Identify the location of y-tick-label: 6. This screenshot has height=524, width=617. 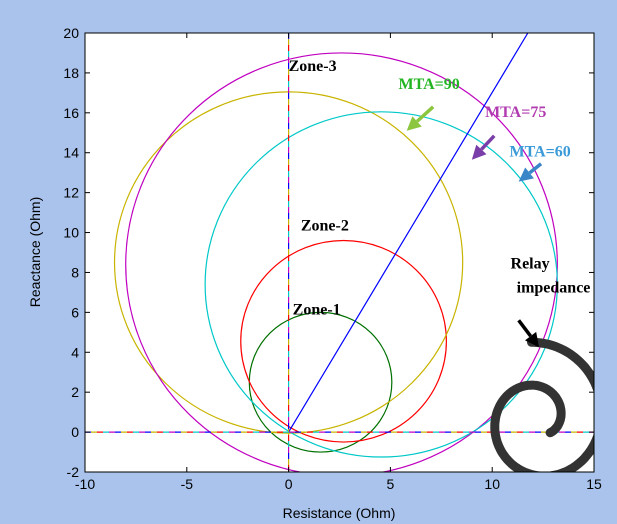
(75, 312).